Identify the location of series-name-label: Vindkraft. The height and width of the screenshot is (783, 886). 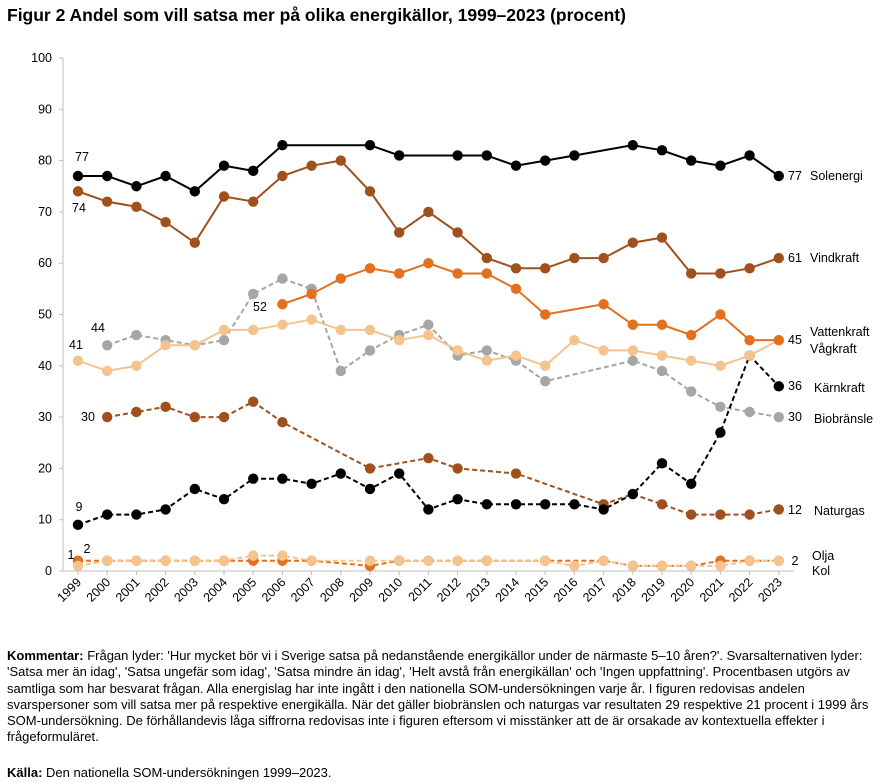
(835, 258).